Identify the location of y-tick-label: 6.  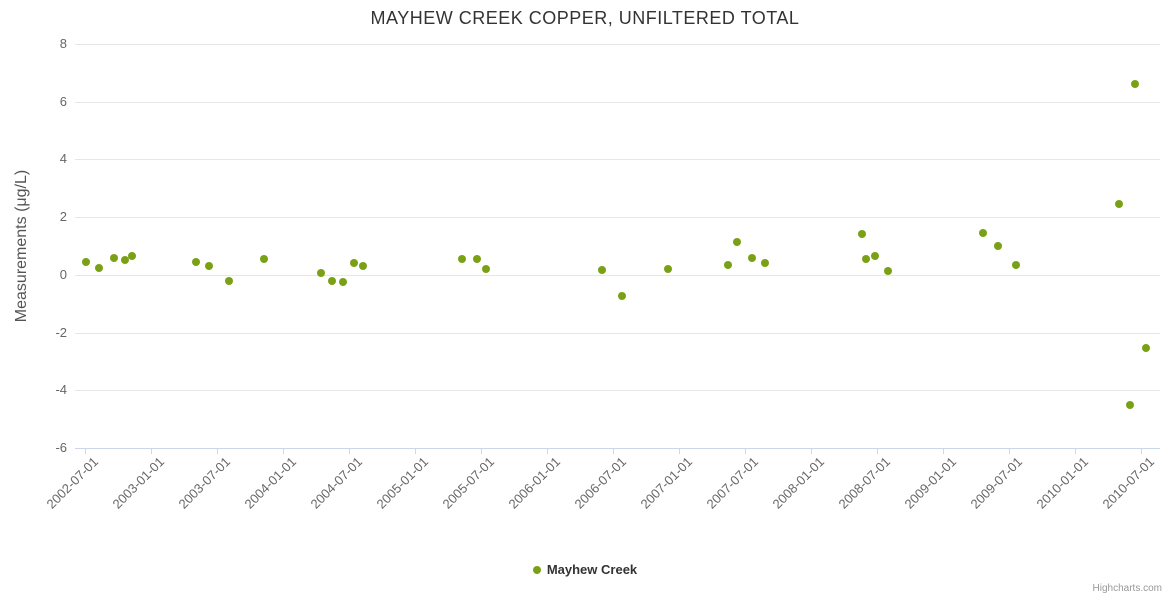
(63, 101).